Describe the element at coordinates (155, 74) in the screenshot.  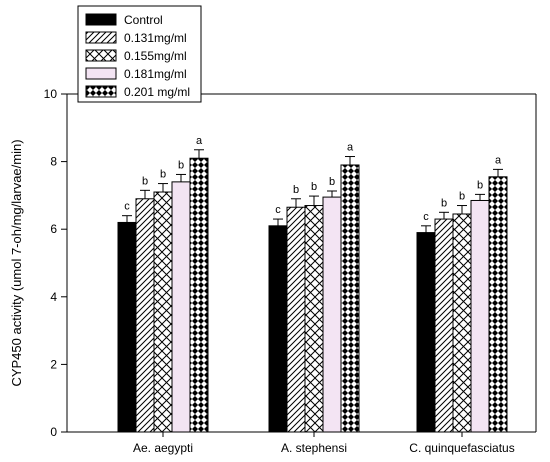
I see `legend-label: 0.181mg/ml` at that location.